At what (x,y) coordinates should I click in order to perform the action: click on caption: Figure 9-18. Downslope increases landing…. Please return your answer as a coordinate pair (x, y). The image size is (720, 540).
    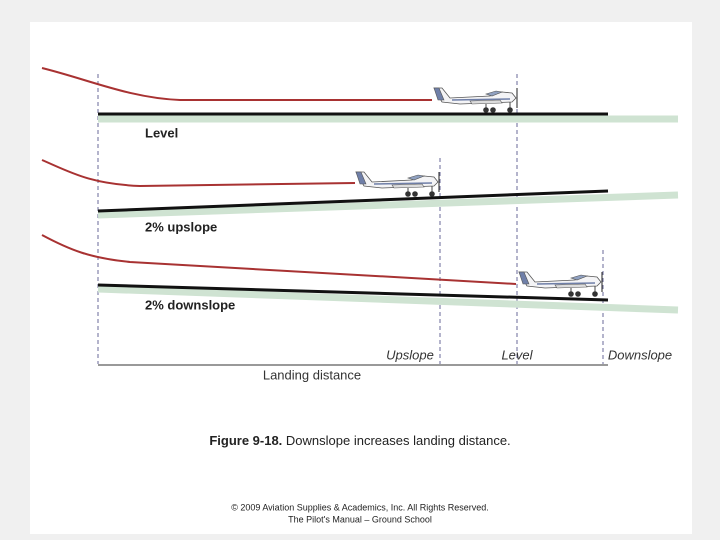
    Looking at the image, I should click on (359, 440).